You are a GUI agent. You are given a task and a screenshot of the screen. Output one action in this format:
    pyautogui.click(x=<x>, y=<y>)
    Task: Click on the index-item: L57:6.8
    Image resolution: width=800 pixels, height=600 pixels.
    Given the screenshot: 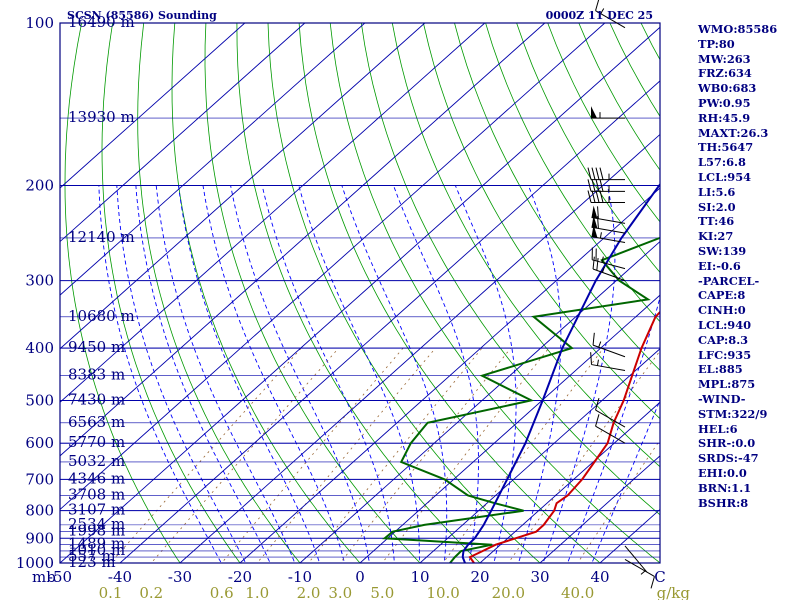 What is the action you would take?
    pyautogui.click(x=722, y=162)
    